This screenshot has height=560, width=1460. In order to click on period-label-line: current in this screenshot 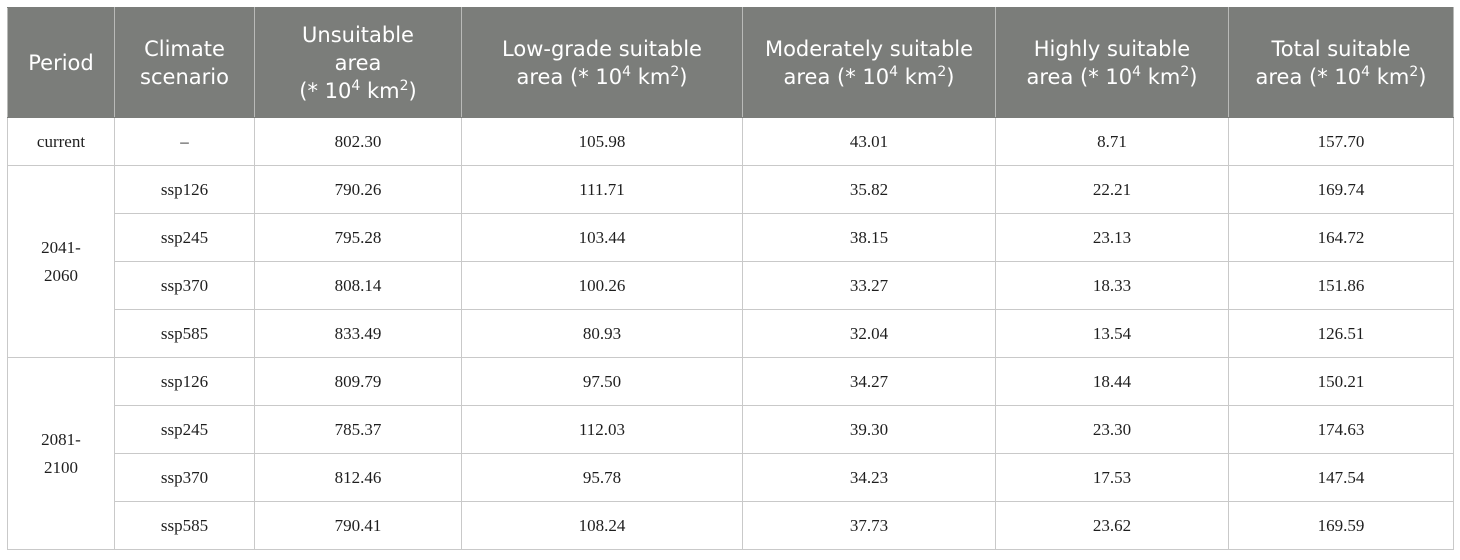, I will do `click(61, 141)`.